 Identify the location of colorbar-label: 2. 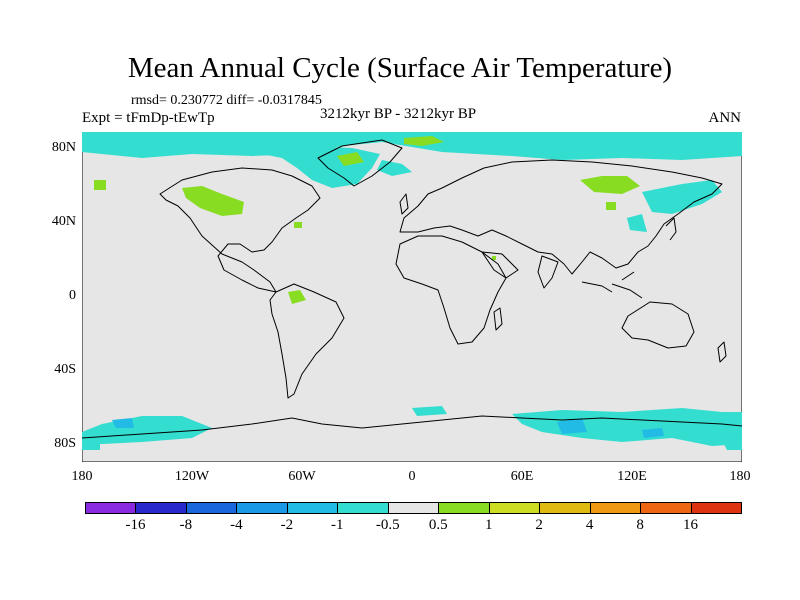
(539, 525).